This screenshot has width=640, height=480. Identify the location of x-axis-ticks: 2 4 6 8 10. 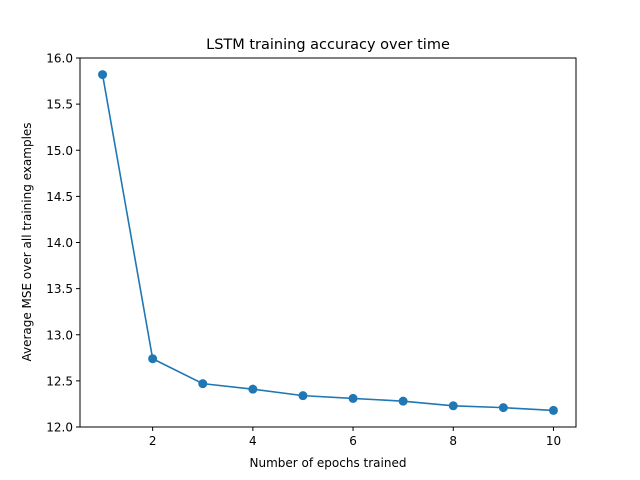
(355, 437).